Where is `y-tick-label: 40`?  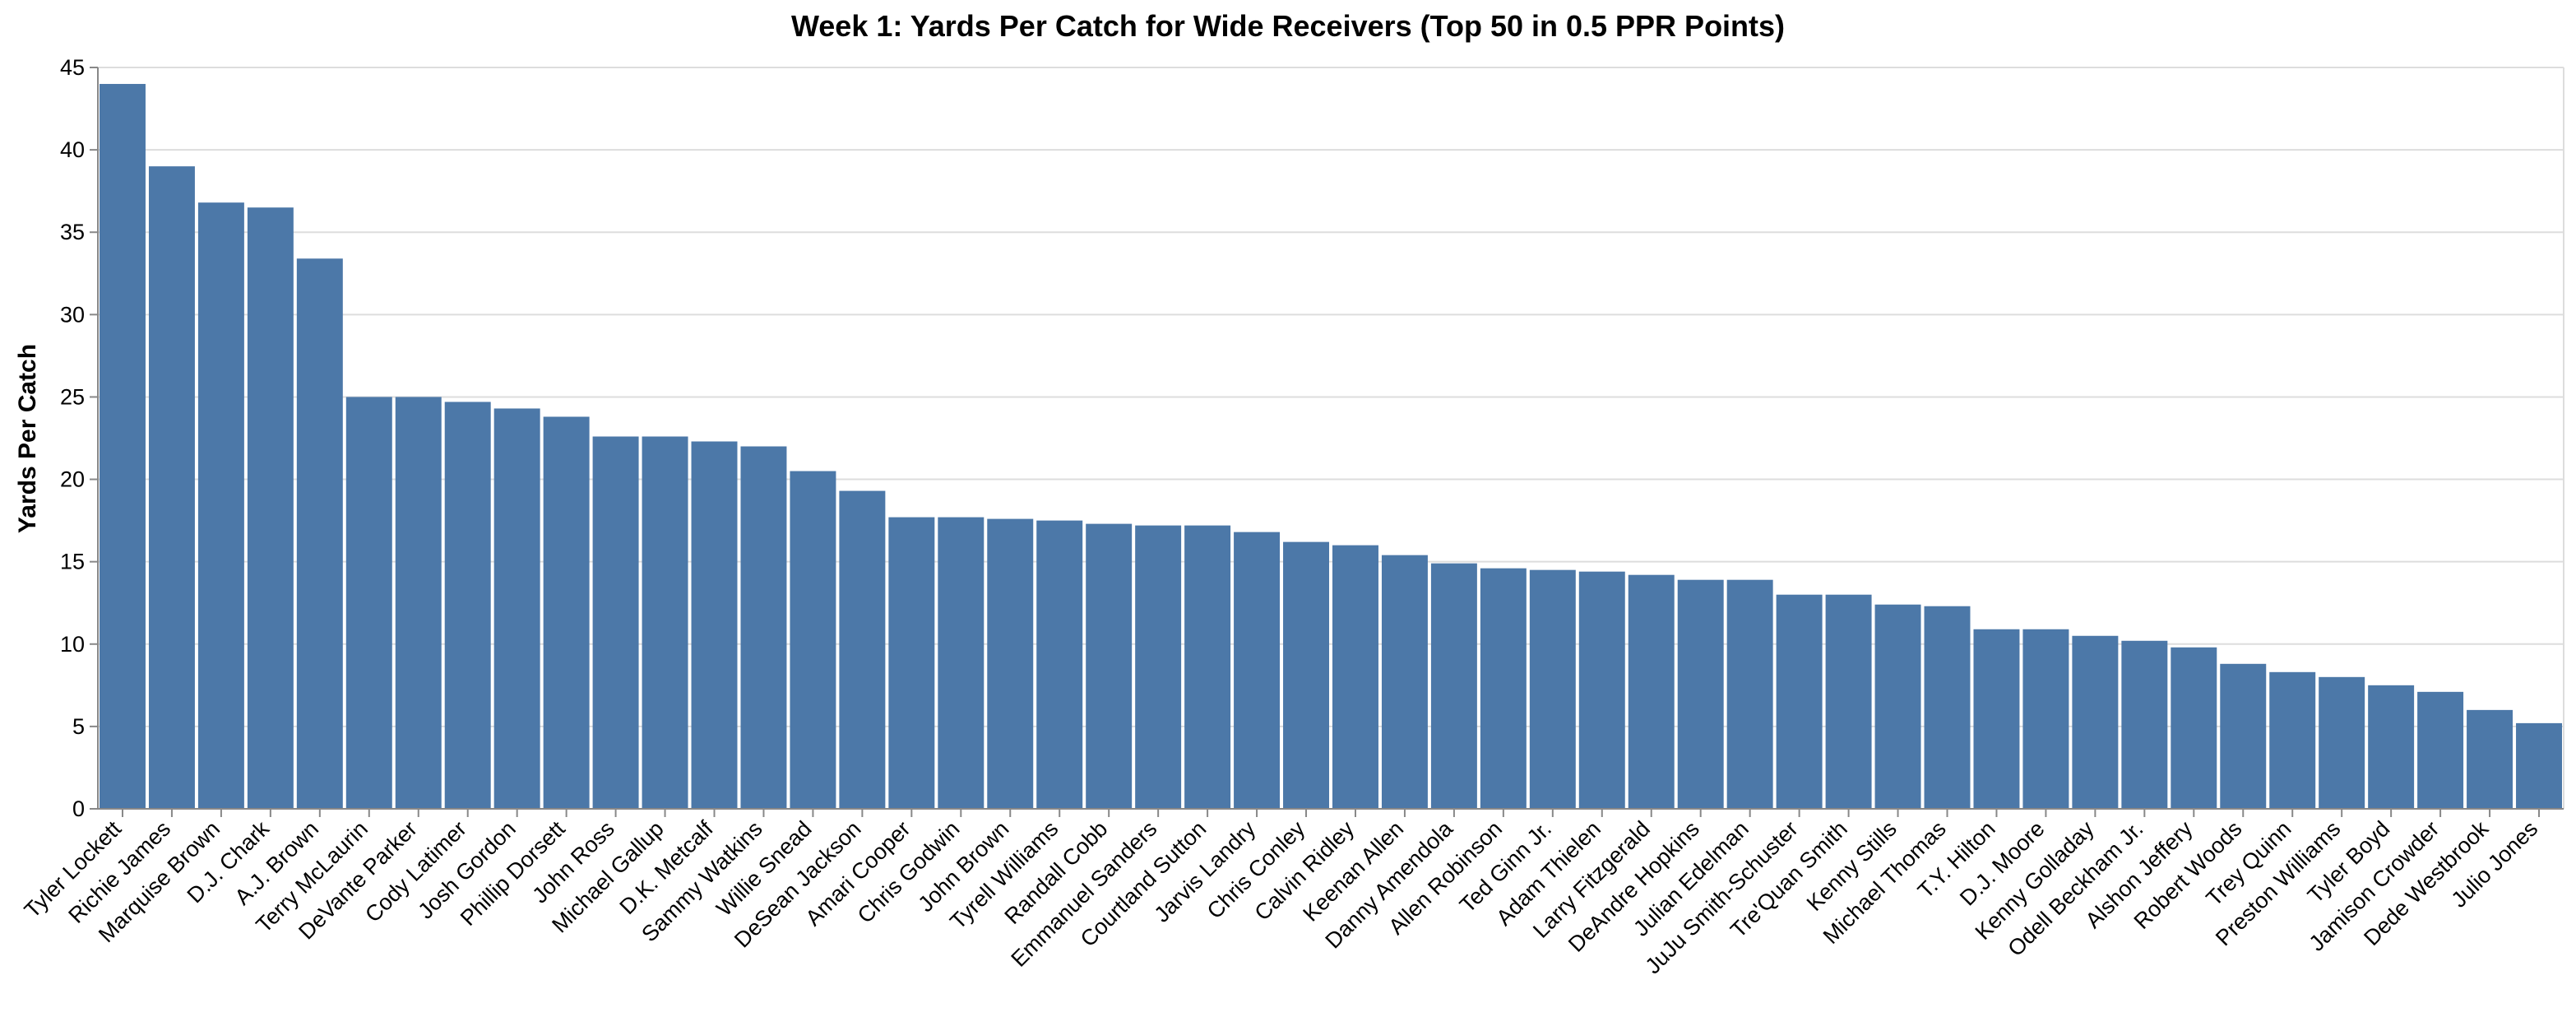 y-tick-label: 40 is located at coordinates (72, 149).